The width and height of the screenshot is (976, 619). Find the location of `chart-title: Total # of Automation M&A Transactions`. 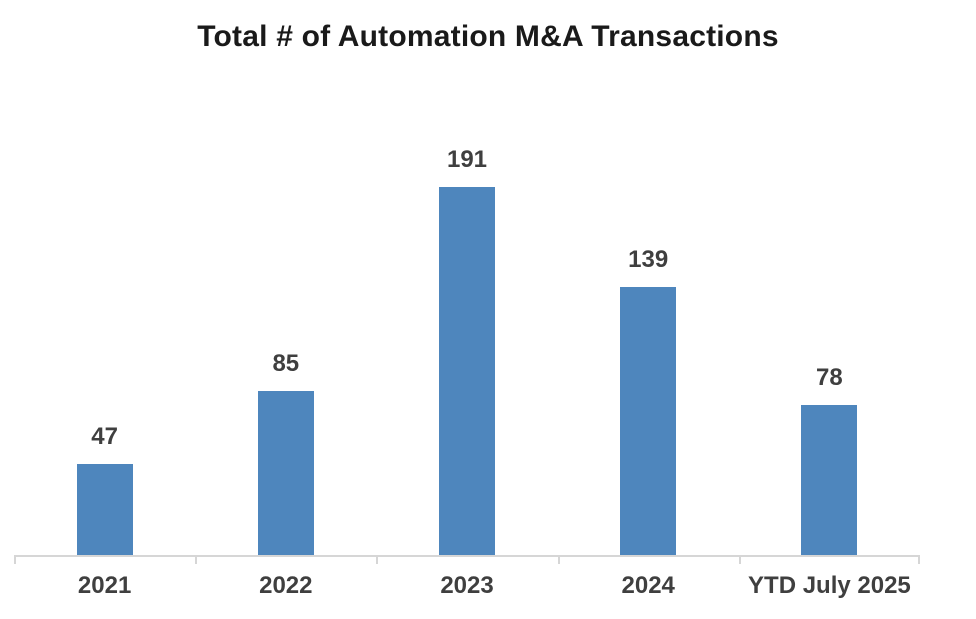

chart-title: Total # of Automation M&A Transactions is located at coordinates (488, 36).